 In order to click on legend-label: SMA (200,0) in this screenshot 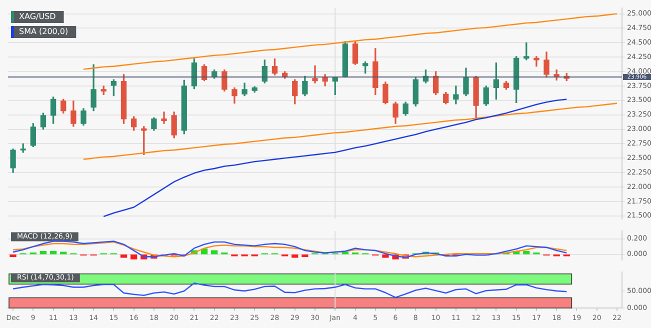, I will do `click(43, 31)`.